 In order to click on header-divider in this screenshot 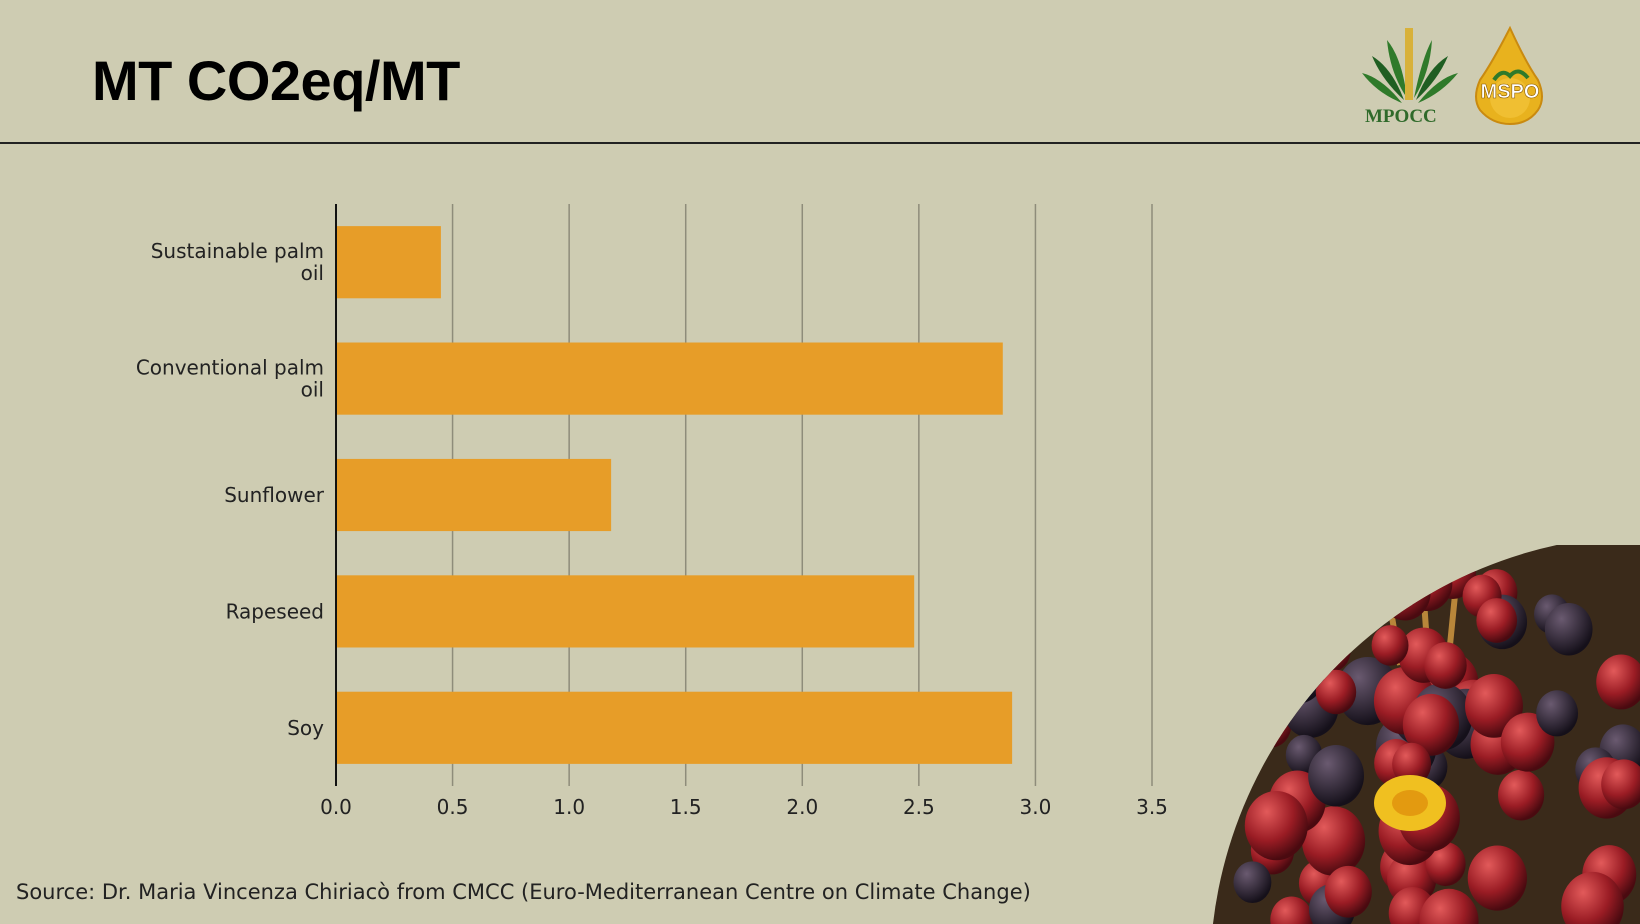, I will do `click(820, 143)`.